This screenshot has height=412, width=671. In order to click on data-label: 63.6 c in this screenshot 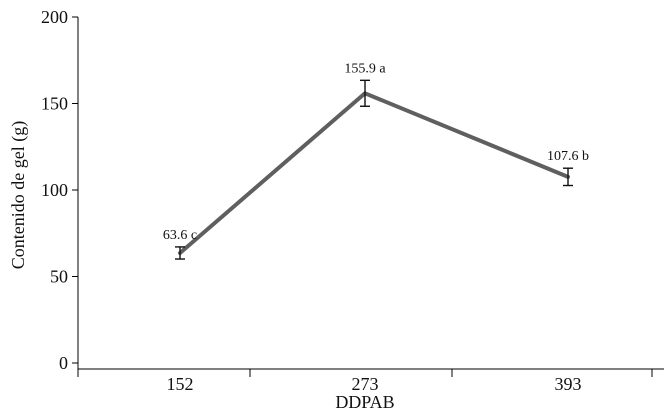, I will do `click(180, 235)`.